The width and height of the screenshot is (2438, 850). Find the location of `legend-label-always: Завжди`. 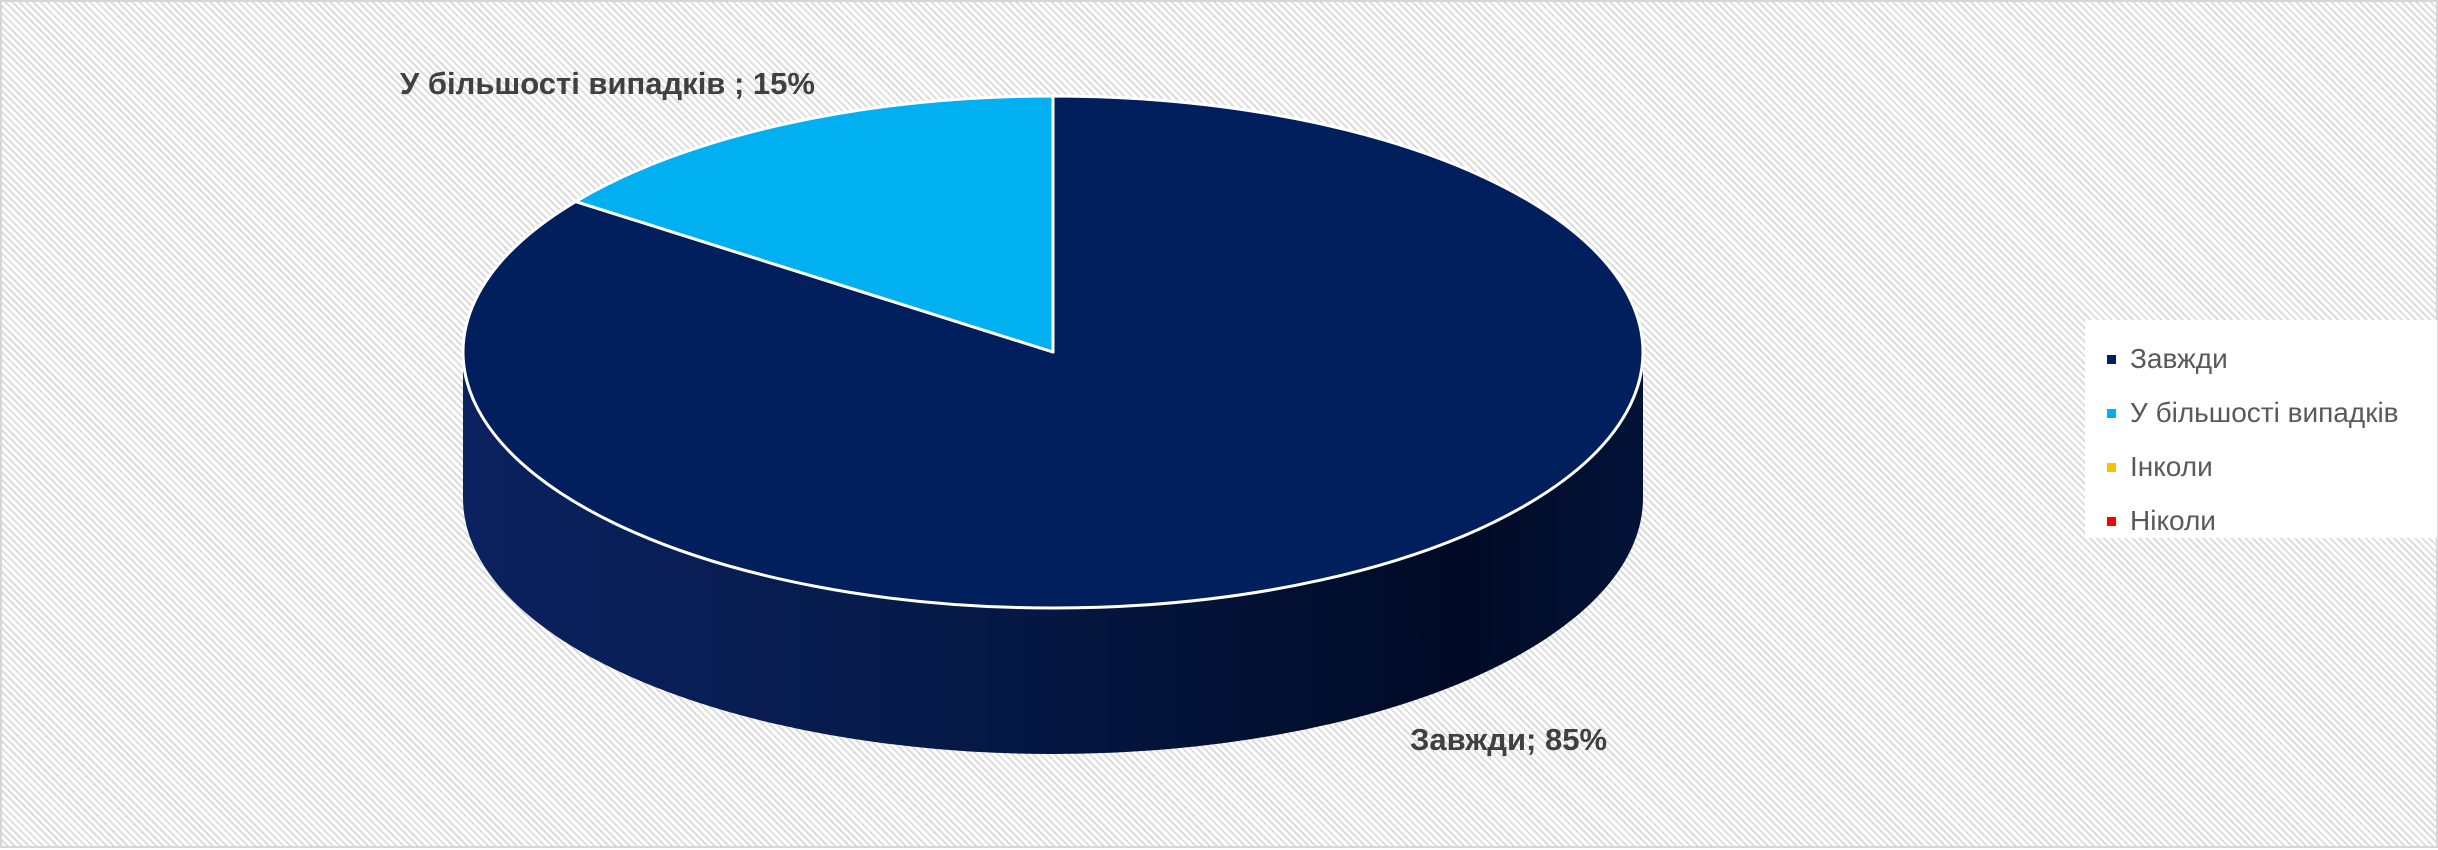

legend-label-always: Завжди is located at coordinates (2179, 358).